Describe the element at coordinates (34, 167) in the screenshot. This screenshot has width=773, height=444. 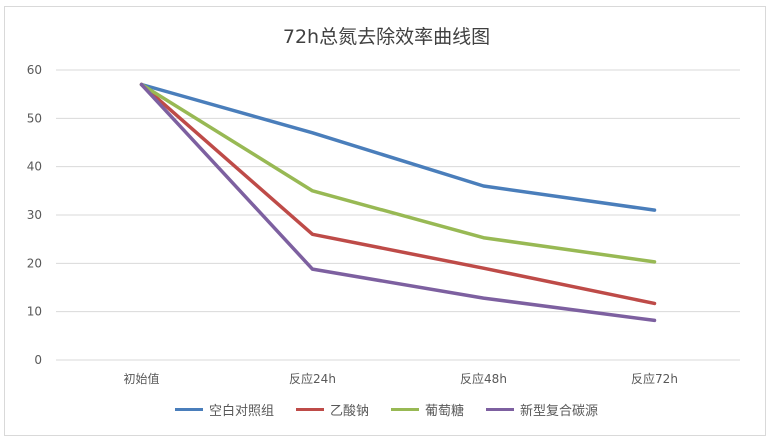
I see `y-tick-label: 40` at that location.